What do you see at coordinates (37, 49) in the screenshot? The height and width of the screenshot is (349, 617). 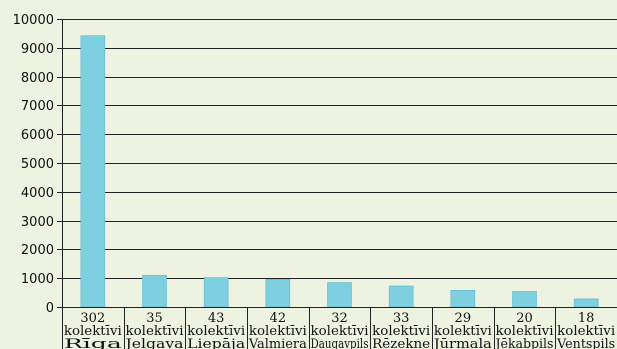 I see `y-tick-label: 9000` at bounding box center [37, 49].